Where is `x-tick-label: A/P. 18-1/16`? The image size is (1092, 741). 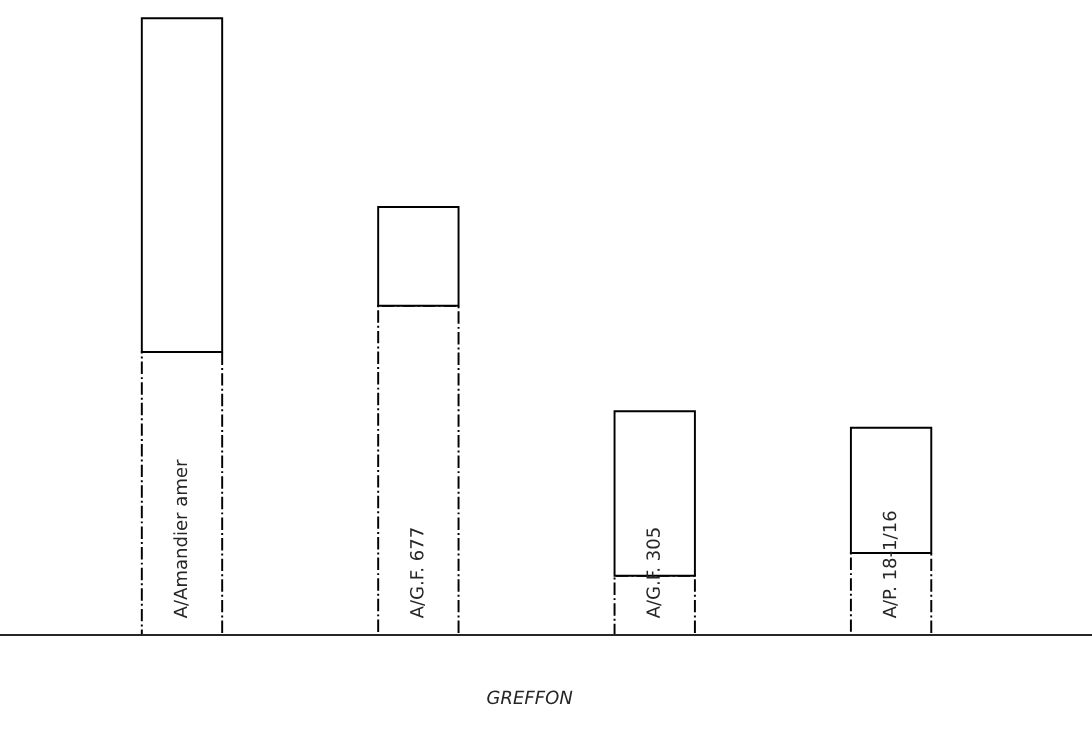 x-tick-label: A/P. 18-1/16 is located at coordinates (890, 565).